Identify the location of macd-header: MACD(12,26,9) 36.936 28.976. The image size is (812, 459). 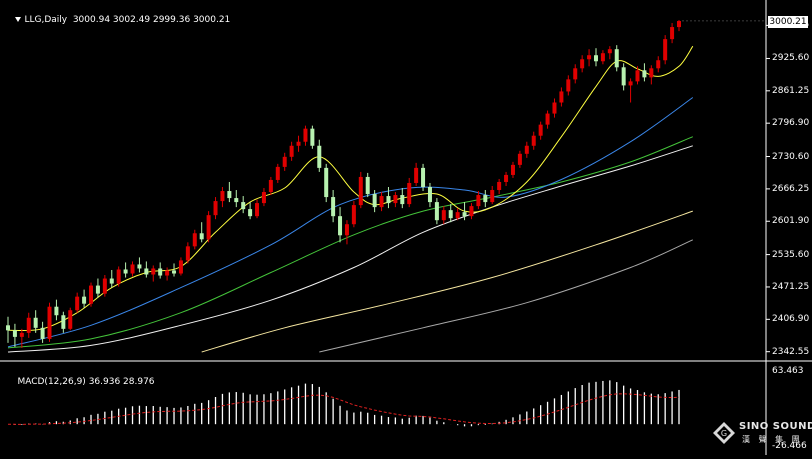
(80, 382).